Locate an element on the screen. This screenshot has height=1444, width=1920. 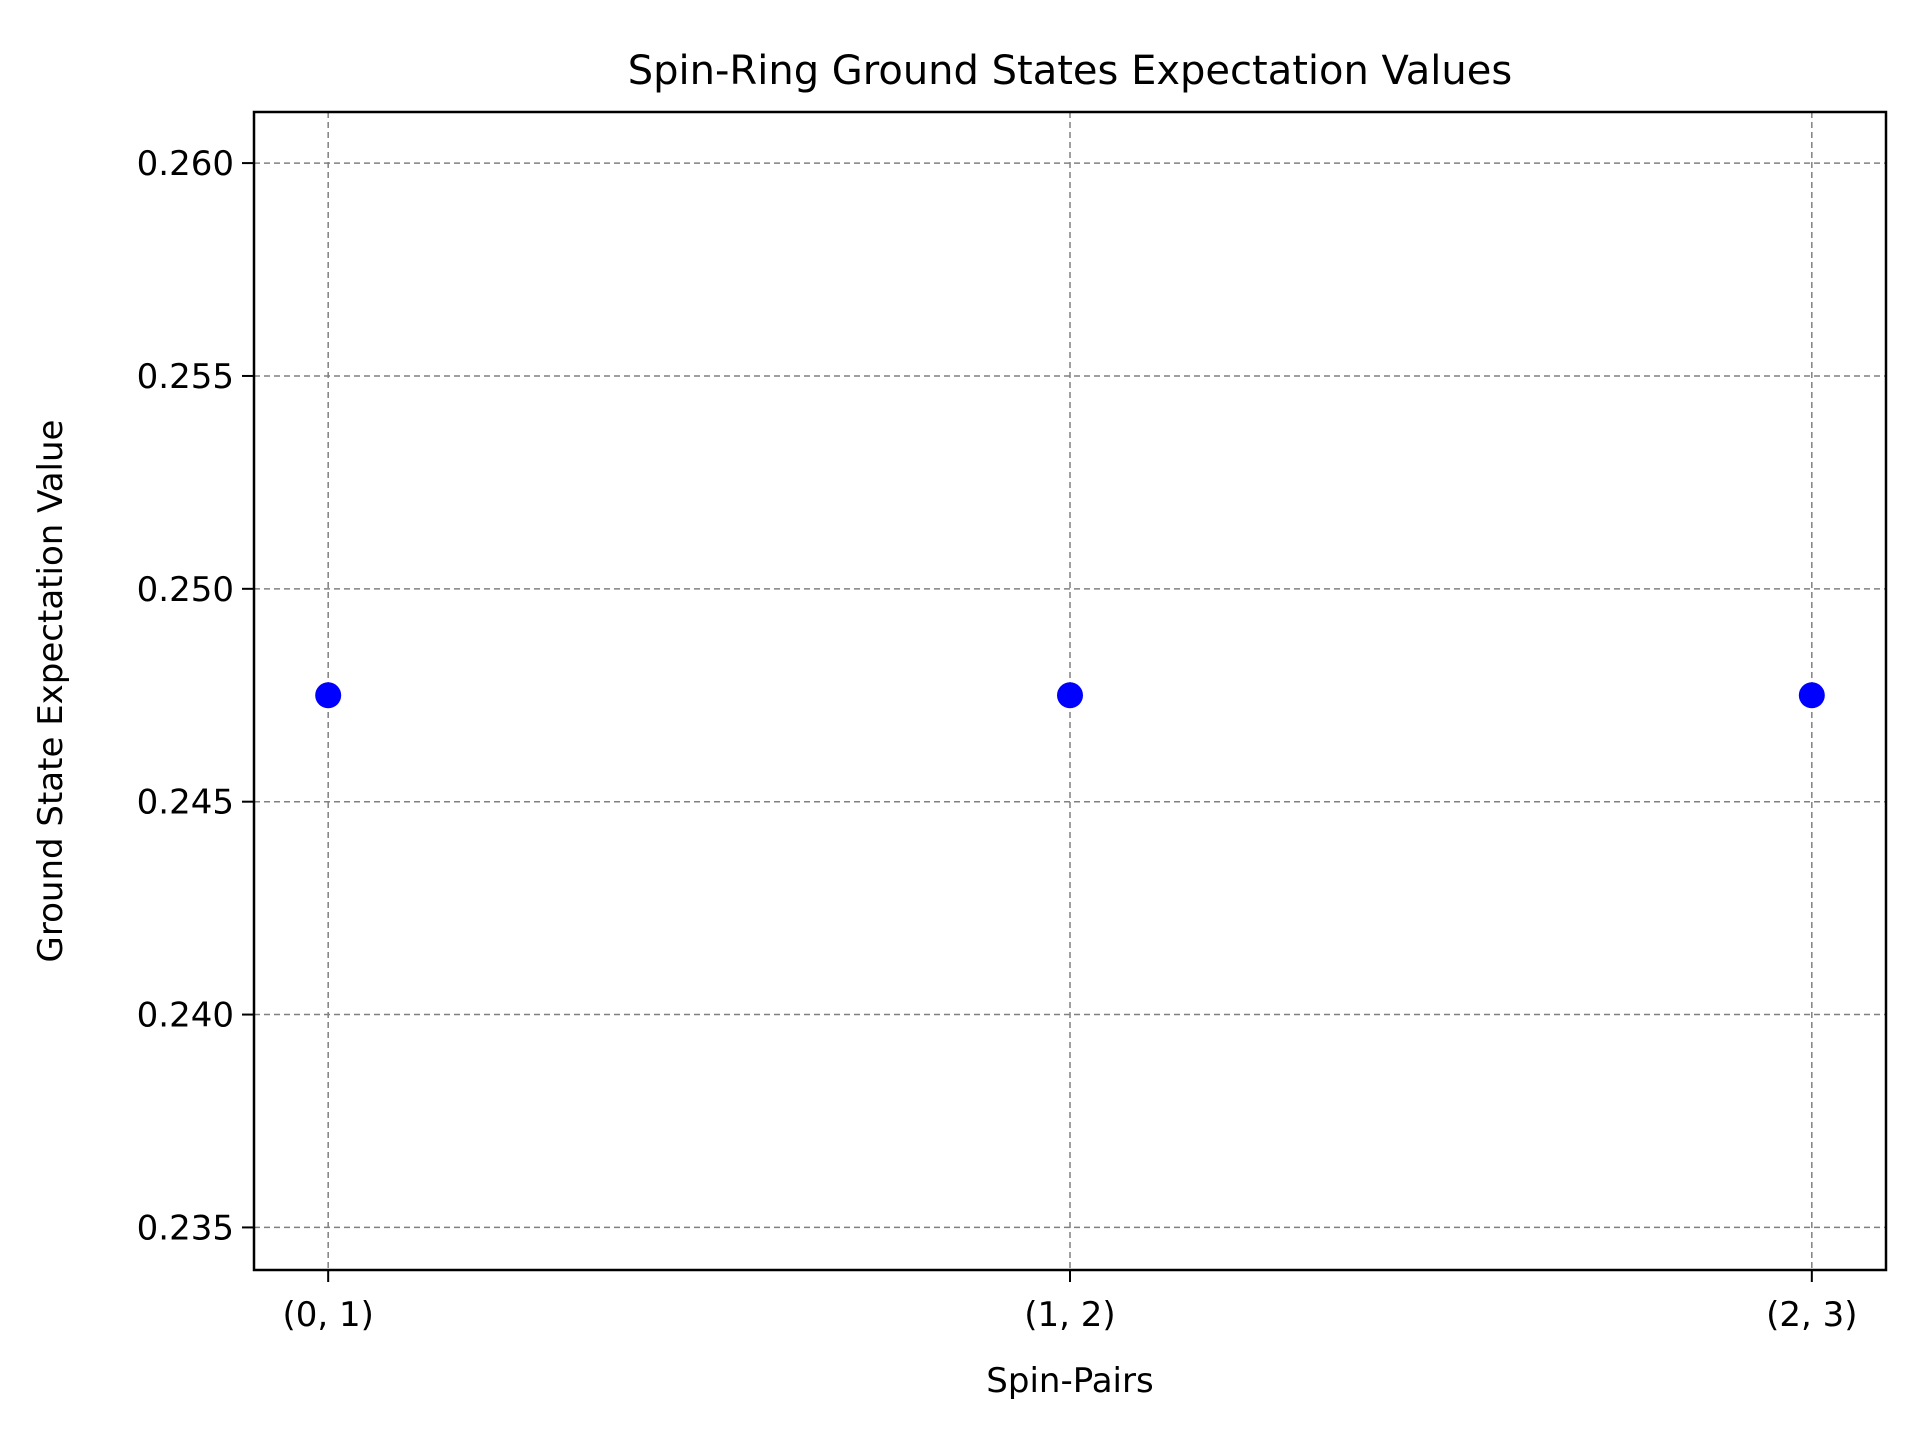
marks-layer is located at coordinates (1070, 695).